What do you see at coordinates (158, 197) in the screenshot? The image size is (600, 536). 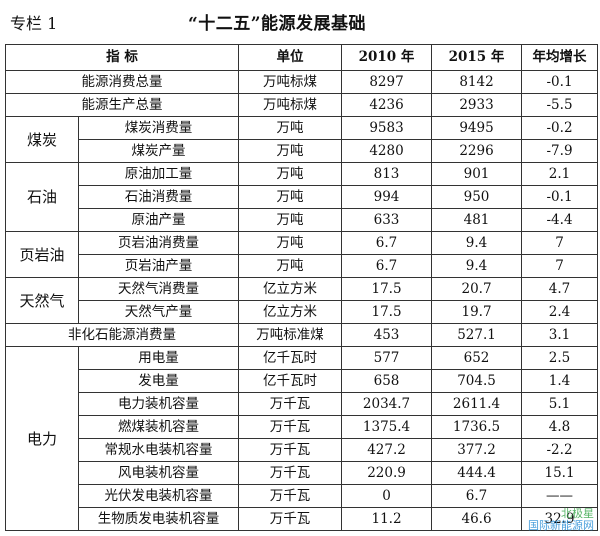 I see `indicator-cell: 石油消费量` at bounding box center [158, 197].